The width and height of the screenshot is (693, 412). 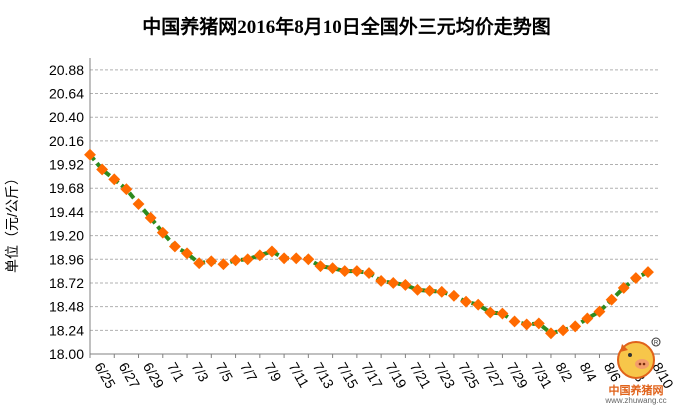 I want to click on y-tick-label: 18.24, so click(x=66, y=330).